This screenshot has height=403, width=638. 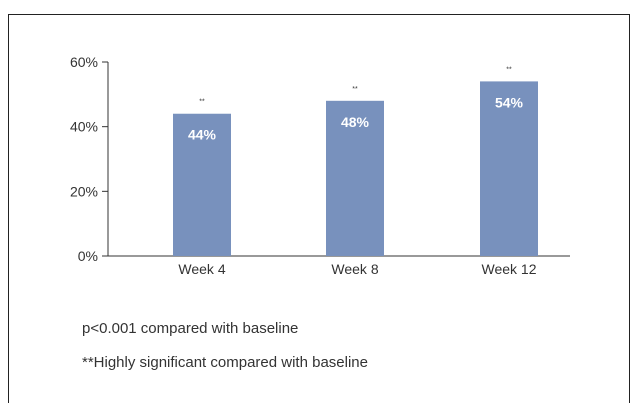 I want to click on x-tick-label: Week 12, so click(x=509, y=269).